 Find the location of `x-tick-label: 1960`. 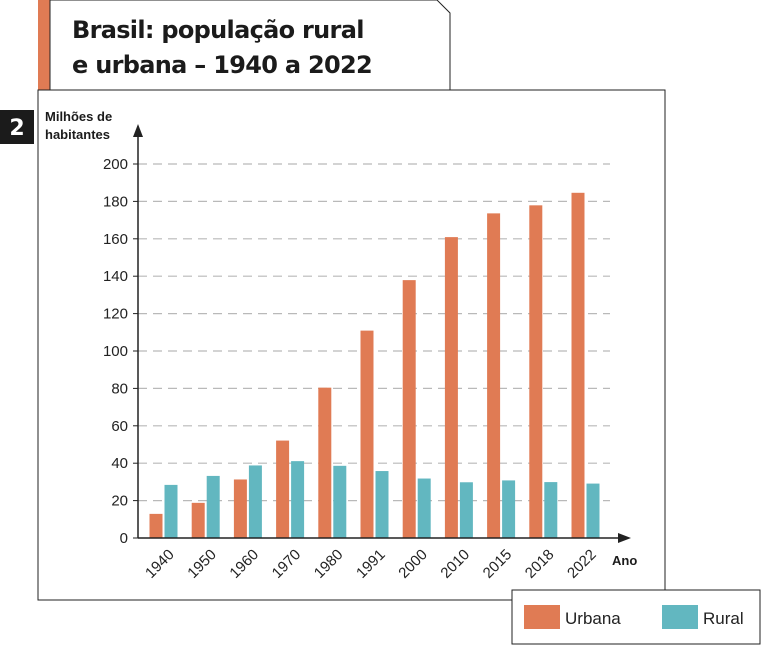

x-tick-label: 1960 is located at coordinates (244, 564).